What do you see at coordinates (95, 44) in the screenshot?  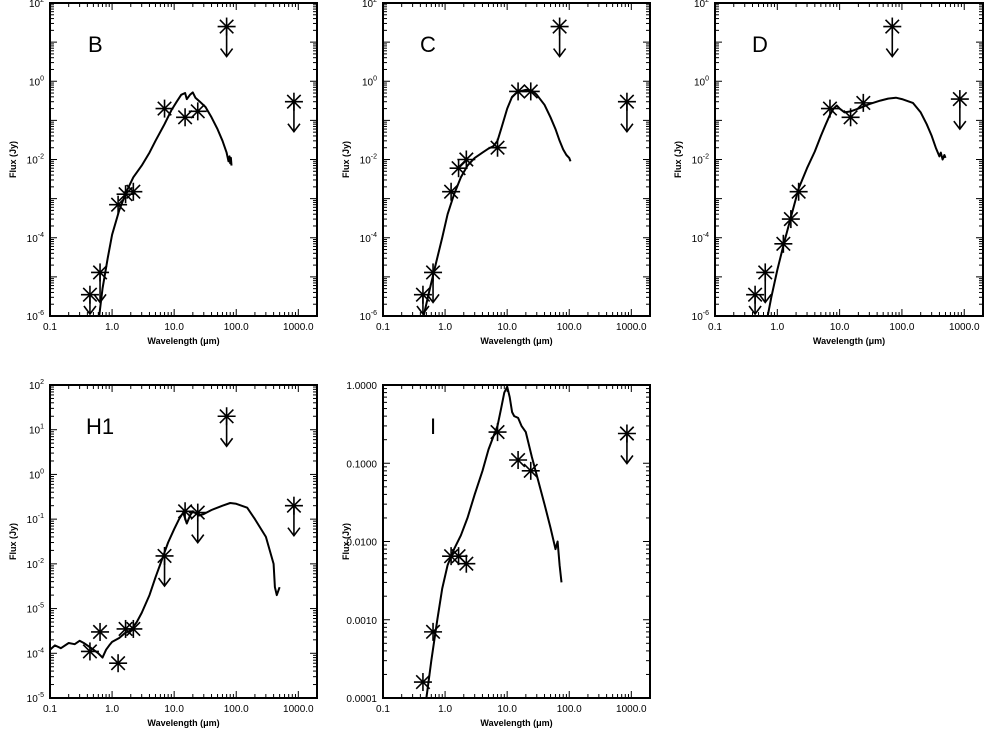 I see `panel-label: B` at bounding box center [95, 44].